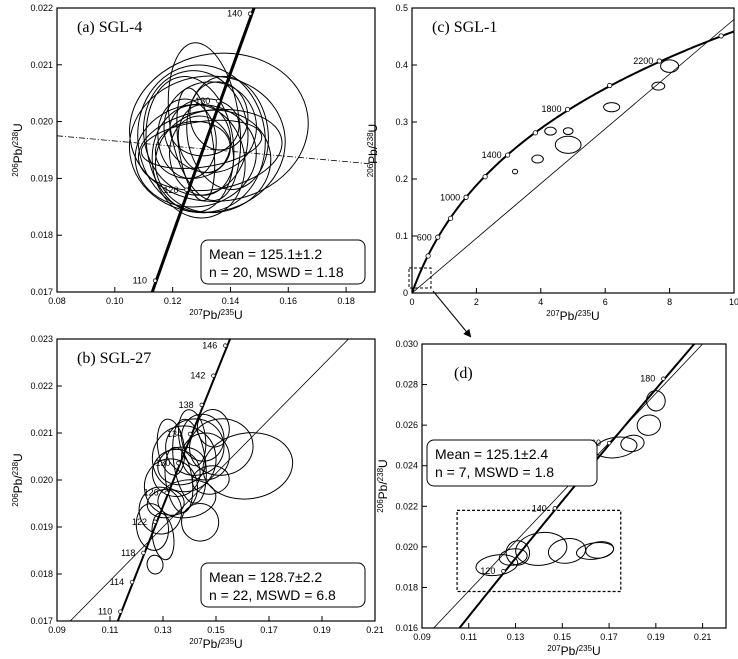 This screenshot has width=738, height=659. What do you see at coordinates (539, 508) in the screenshot?
I see `concordia-age-label: 140` at bounding box center [539, 508].